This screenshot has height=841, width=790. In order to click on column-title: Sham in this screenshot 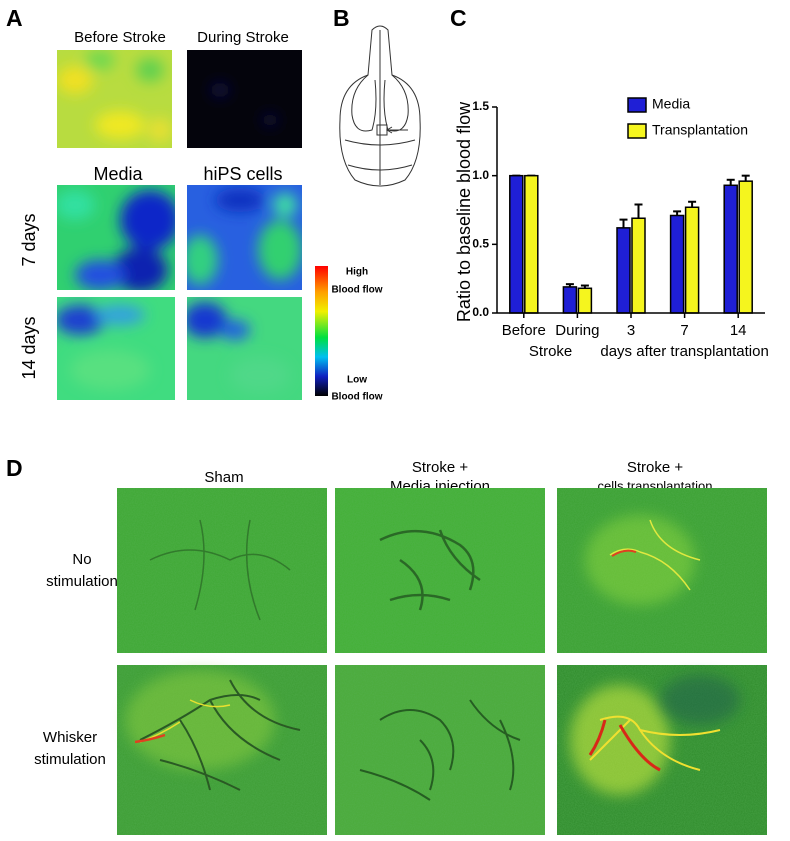, I will do `click(223, 477)`.